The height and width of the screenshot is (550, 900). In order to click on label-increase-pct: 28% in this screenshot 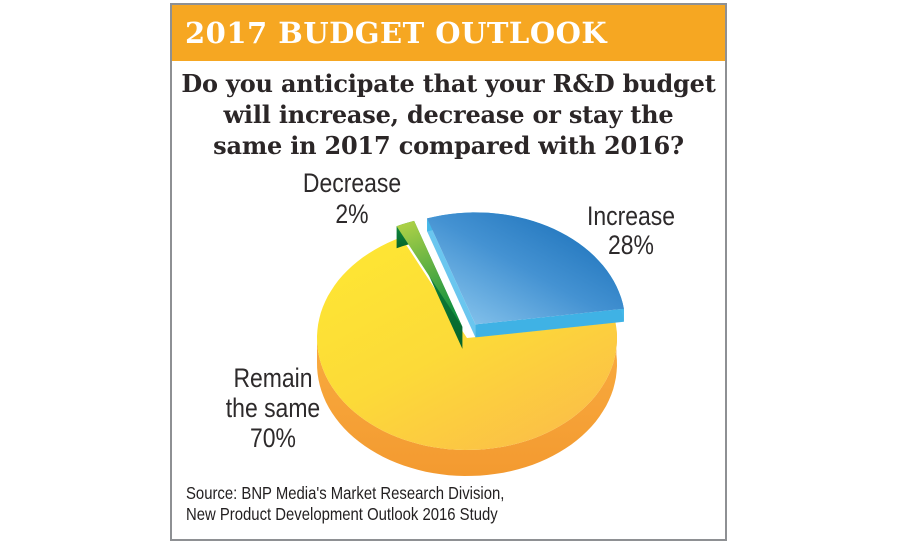, I will do `click(631, 245)`.